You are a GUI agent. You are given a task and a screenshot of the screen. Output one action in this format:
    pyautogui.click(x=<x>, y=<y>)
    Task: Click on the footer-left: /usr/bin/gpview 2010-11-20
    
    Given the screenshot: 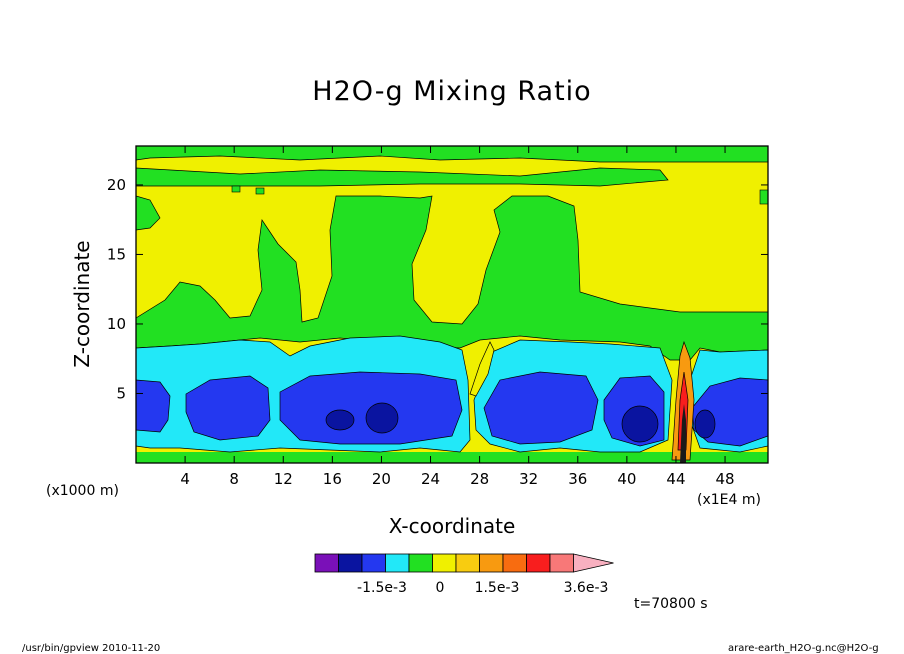 What is the action you would take?
    pyautogui.click(x=91, y=648)
    